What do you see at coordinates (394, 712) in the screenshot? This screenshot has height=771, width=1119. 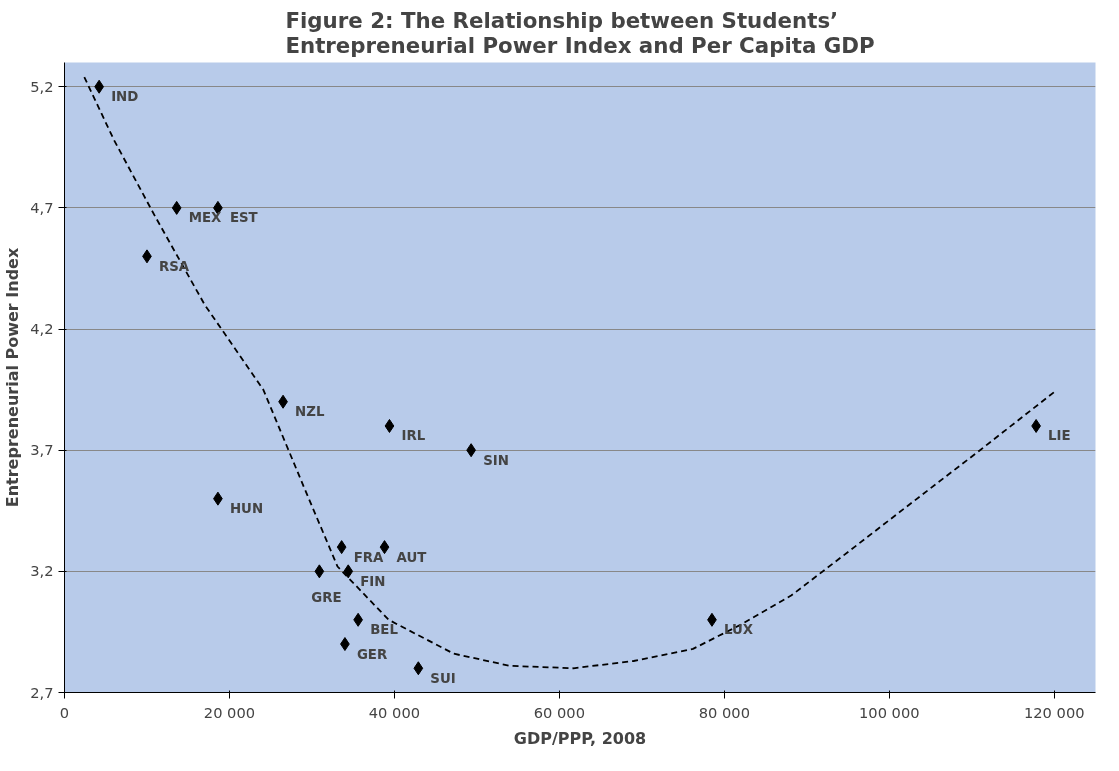 I see `x-tick-label: 40 000` at bounding box center [394, 712].